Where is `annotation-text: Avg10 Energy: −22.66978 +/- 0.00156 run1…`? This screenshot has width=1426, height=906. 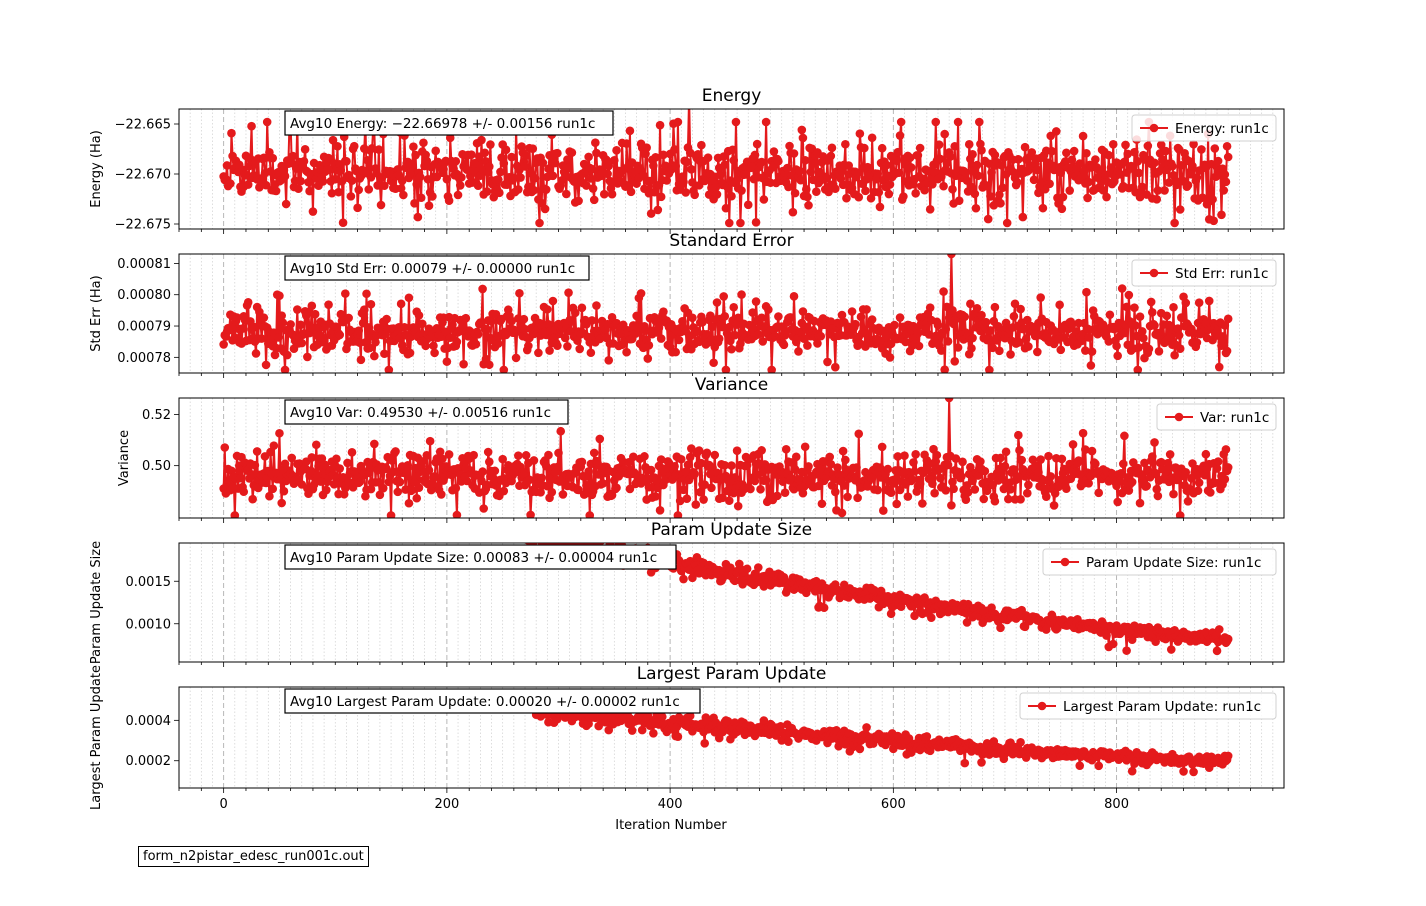
annotation-text: Avg10 Energy: −22.66978 +/- 0.00156 run1… is located at coordinates (442, 124).